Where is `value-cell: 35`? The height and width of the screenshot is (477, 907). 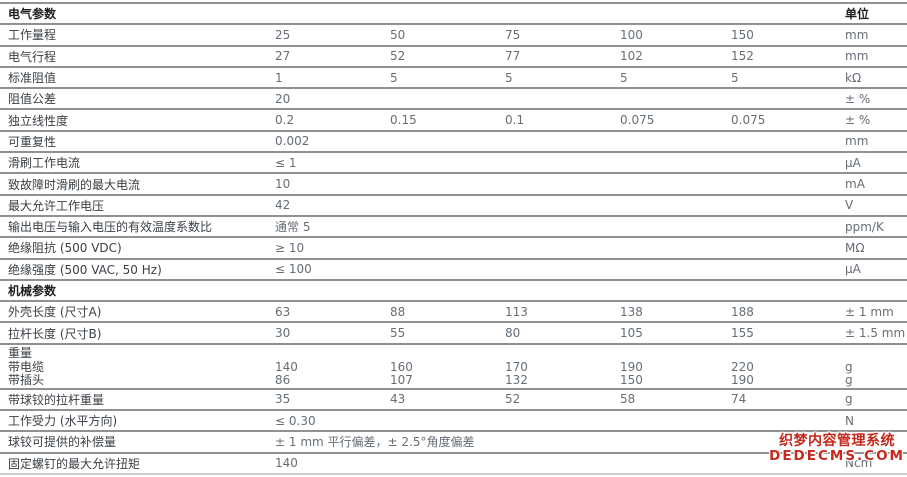 value-cell: 35 is located at coordinates (283, 399).